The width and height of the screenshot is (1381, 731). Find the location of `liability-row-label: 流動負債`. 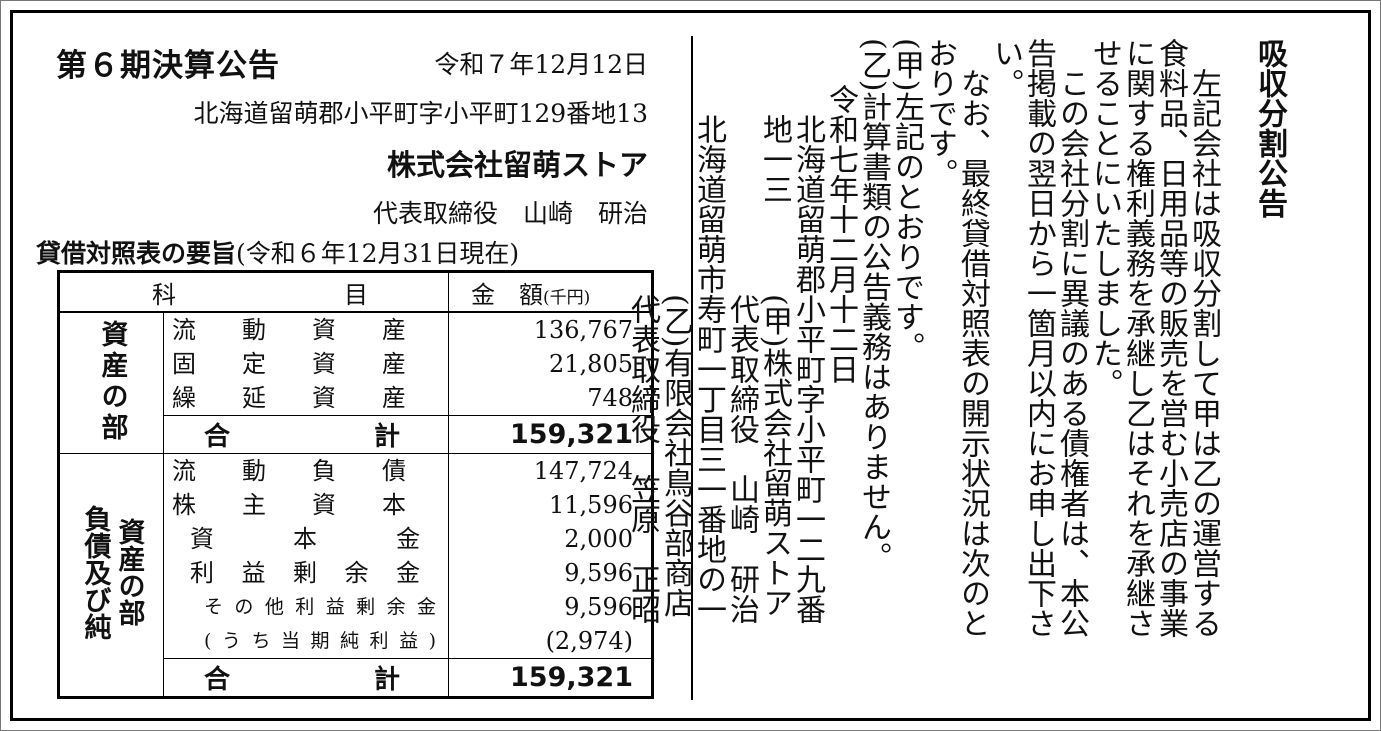

liability-row-label: 流動負債 is located at coordinates (306, 471).